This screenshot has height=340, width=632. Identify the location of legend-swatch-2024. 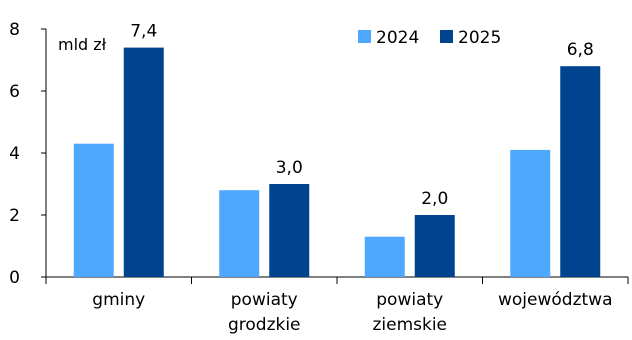
(364, 36).